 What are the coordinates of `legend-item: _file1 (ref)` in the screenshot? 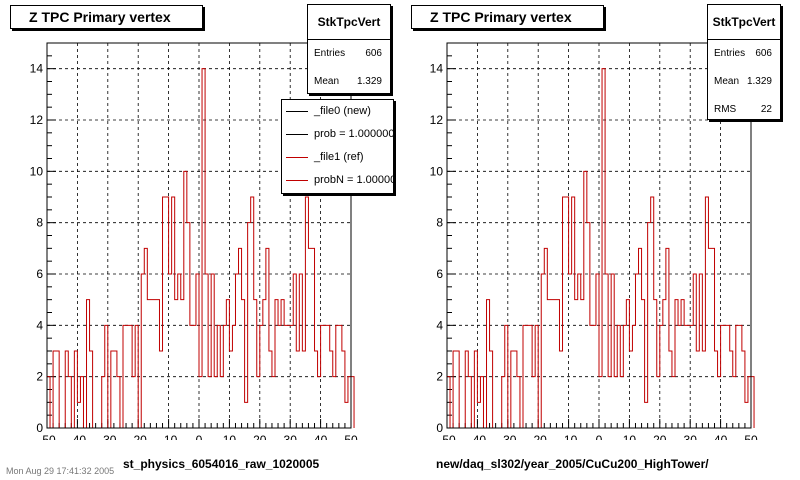 It's located at (337, 157).